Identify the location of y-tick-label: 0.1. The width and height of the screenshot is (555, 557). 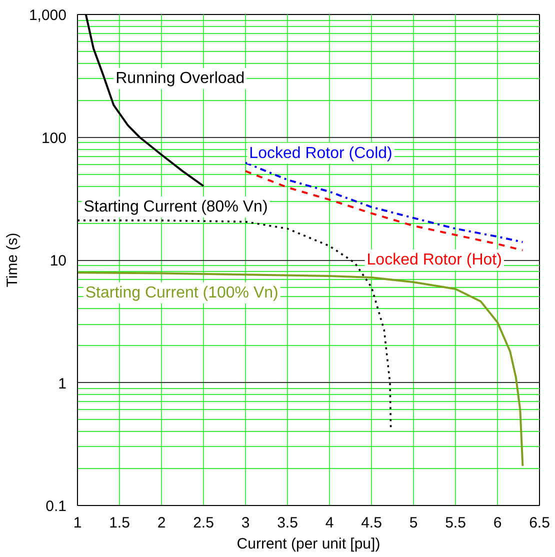
(56, 506).